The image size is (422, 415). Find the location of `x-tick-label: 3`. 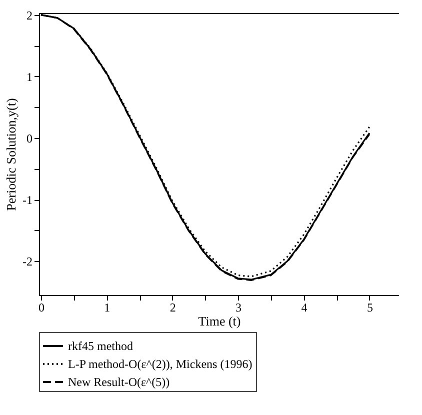

x-tick-label: 3 is located at coordinates (239, 307).